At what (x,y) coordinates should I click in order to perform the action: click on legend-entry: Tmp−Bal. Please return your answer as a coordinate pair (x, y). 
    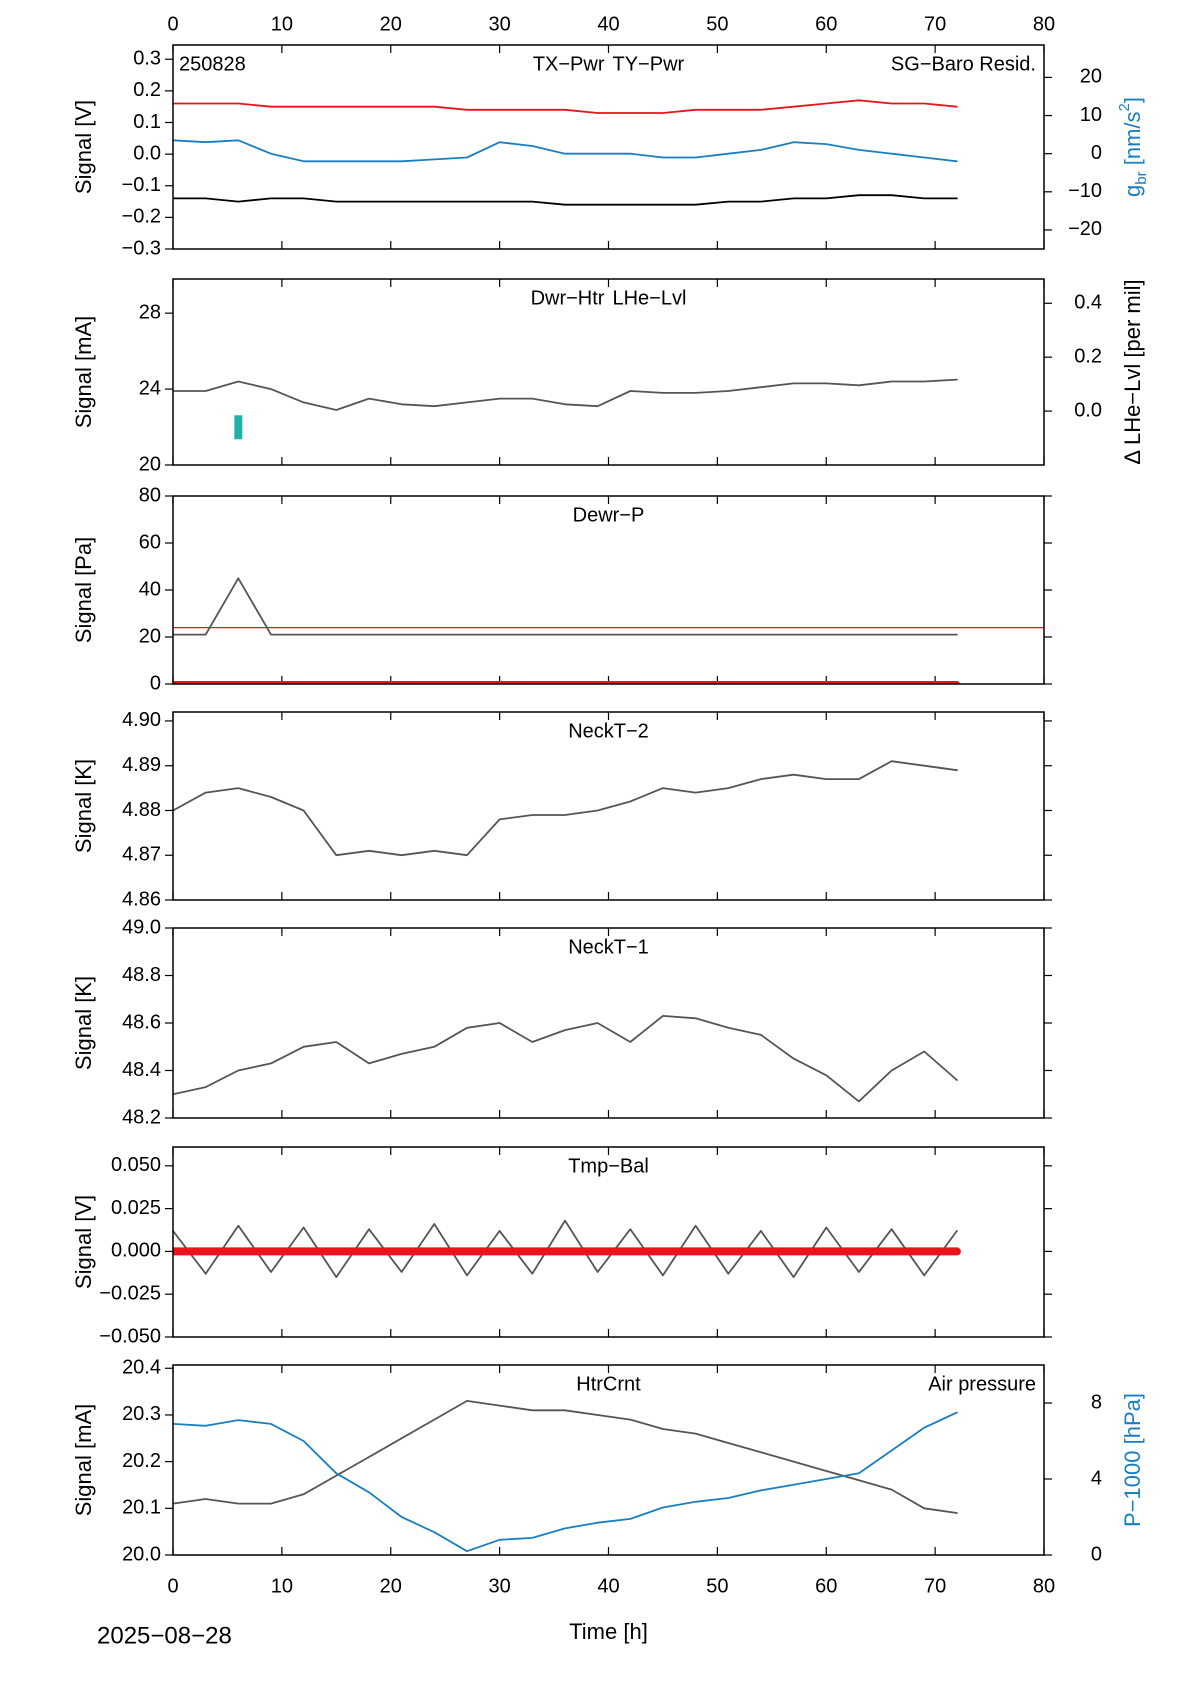
    Looking at the image, I should click on (608, 1166).